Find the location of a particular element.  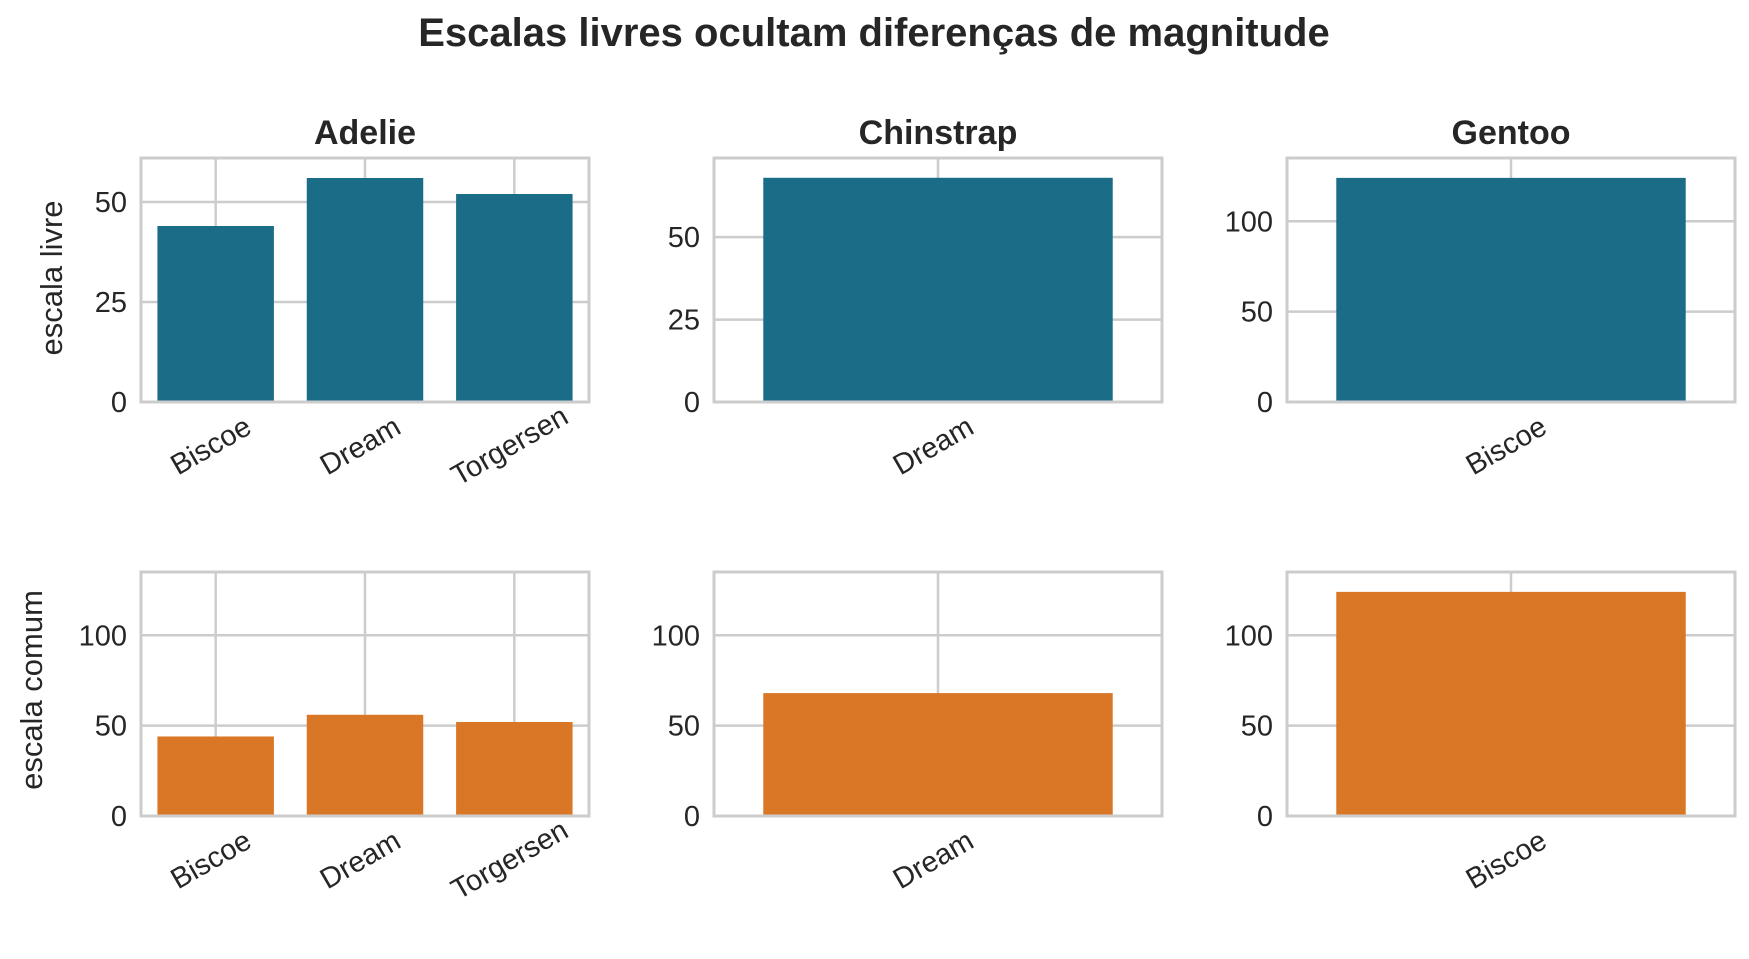

panel-chinstrap-common: 0 50 100 Dream is located at coordinates (908, 733).